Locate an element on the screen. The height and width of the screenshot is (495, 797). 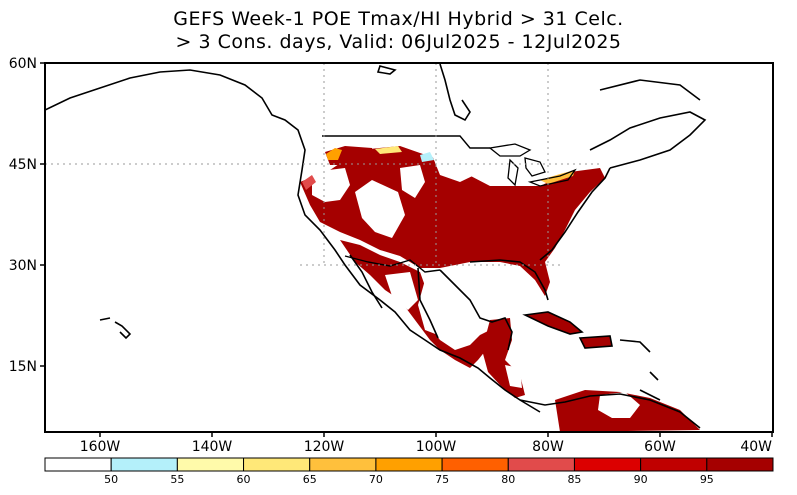
lon-label-80w: 80W is located at coordinates (548, 447).